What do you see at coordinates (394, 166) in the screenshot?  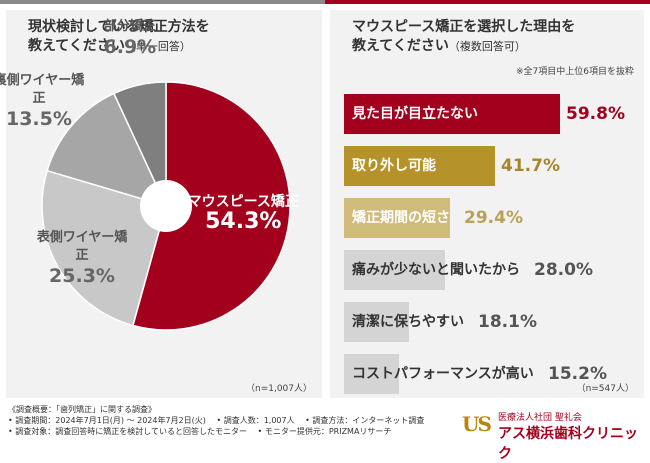 I see `bar-category-label: 取り外し可能` at bounding box center [394, 166].